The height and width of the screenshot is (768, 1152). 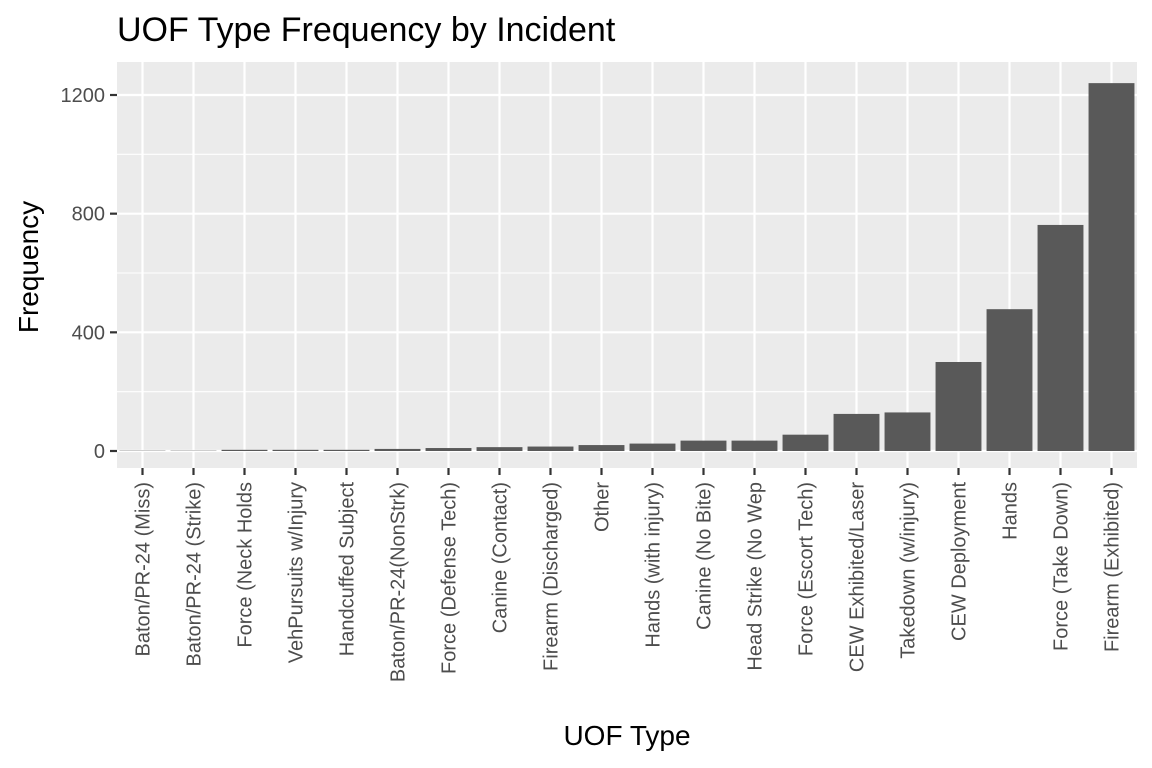 I want to click on y-axis: 0 400 800 1200, so click(x=89, y=274).